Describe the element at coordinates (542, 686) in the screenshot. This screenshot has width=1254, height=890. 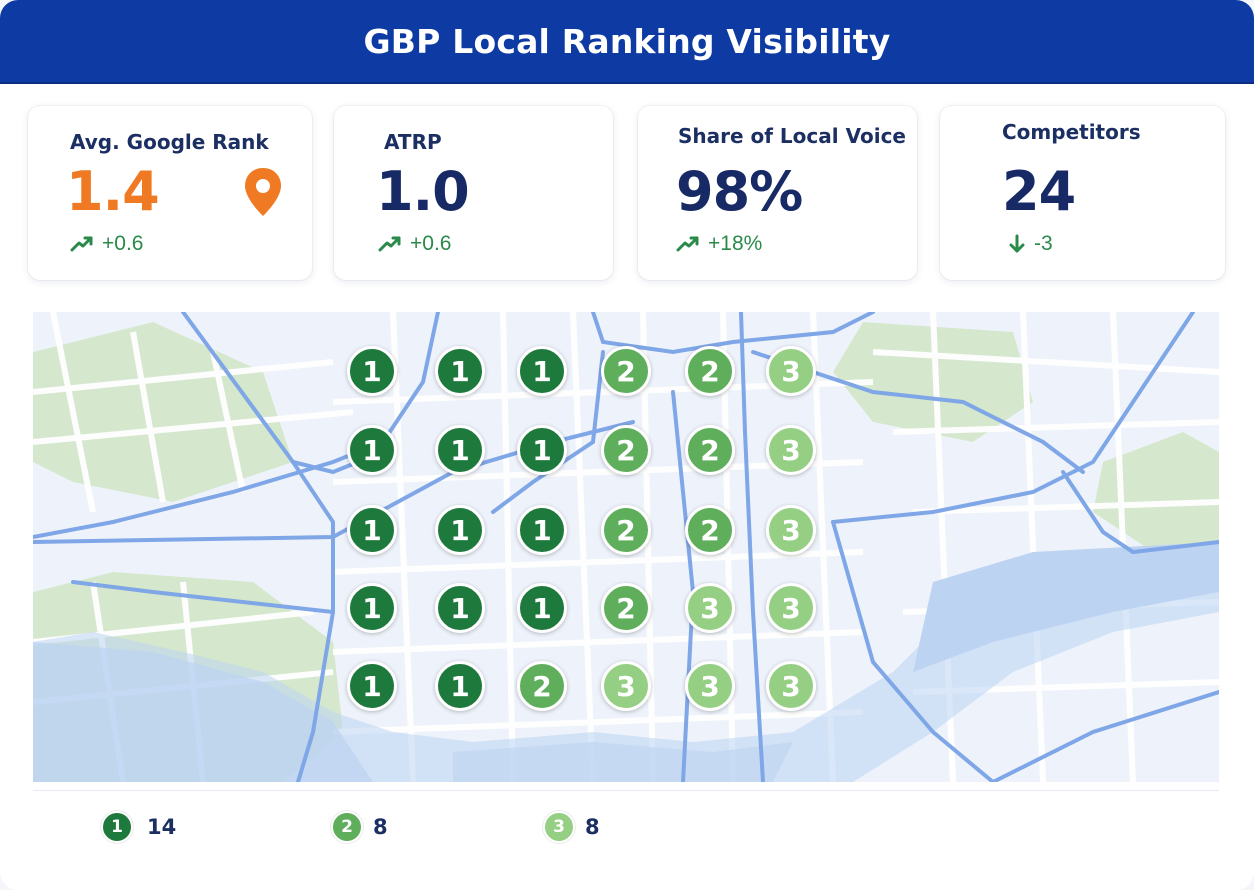
I see `rank-pin-r5-c3: 2` at that location.